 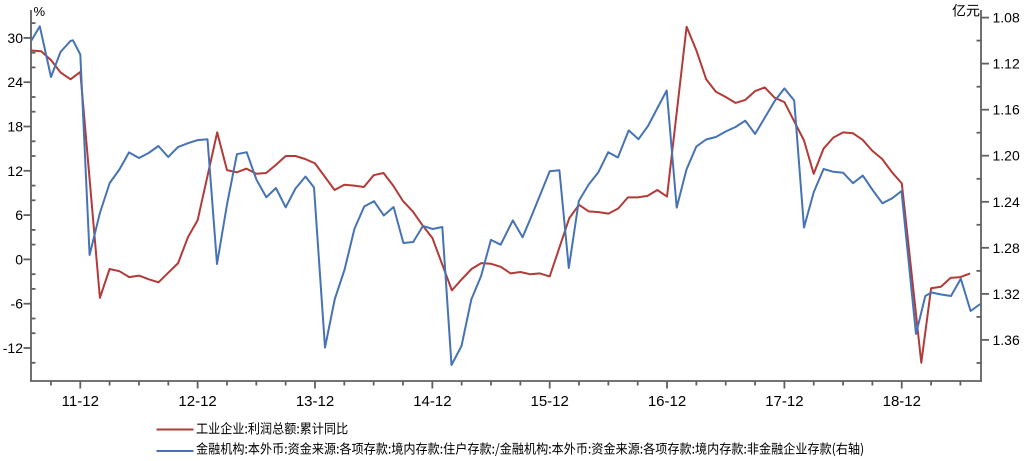 What do you see at coordinates (1006, 340) in the screenshot?
I see `svg-text: 1.36` at bounding box center [1006, 340].